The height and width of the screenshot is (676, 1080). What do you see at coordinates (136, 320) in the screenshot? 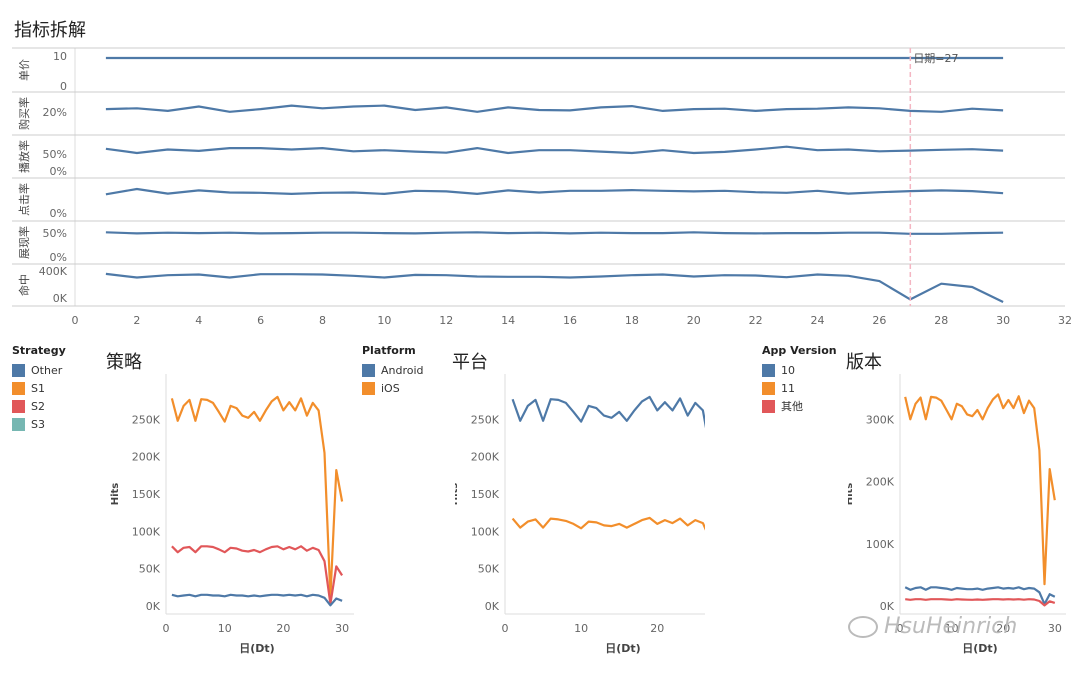
I see `x-tick-label: 2` at bounding box center [136, 320].